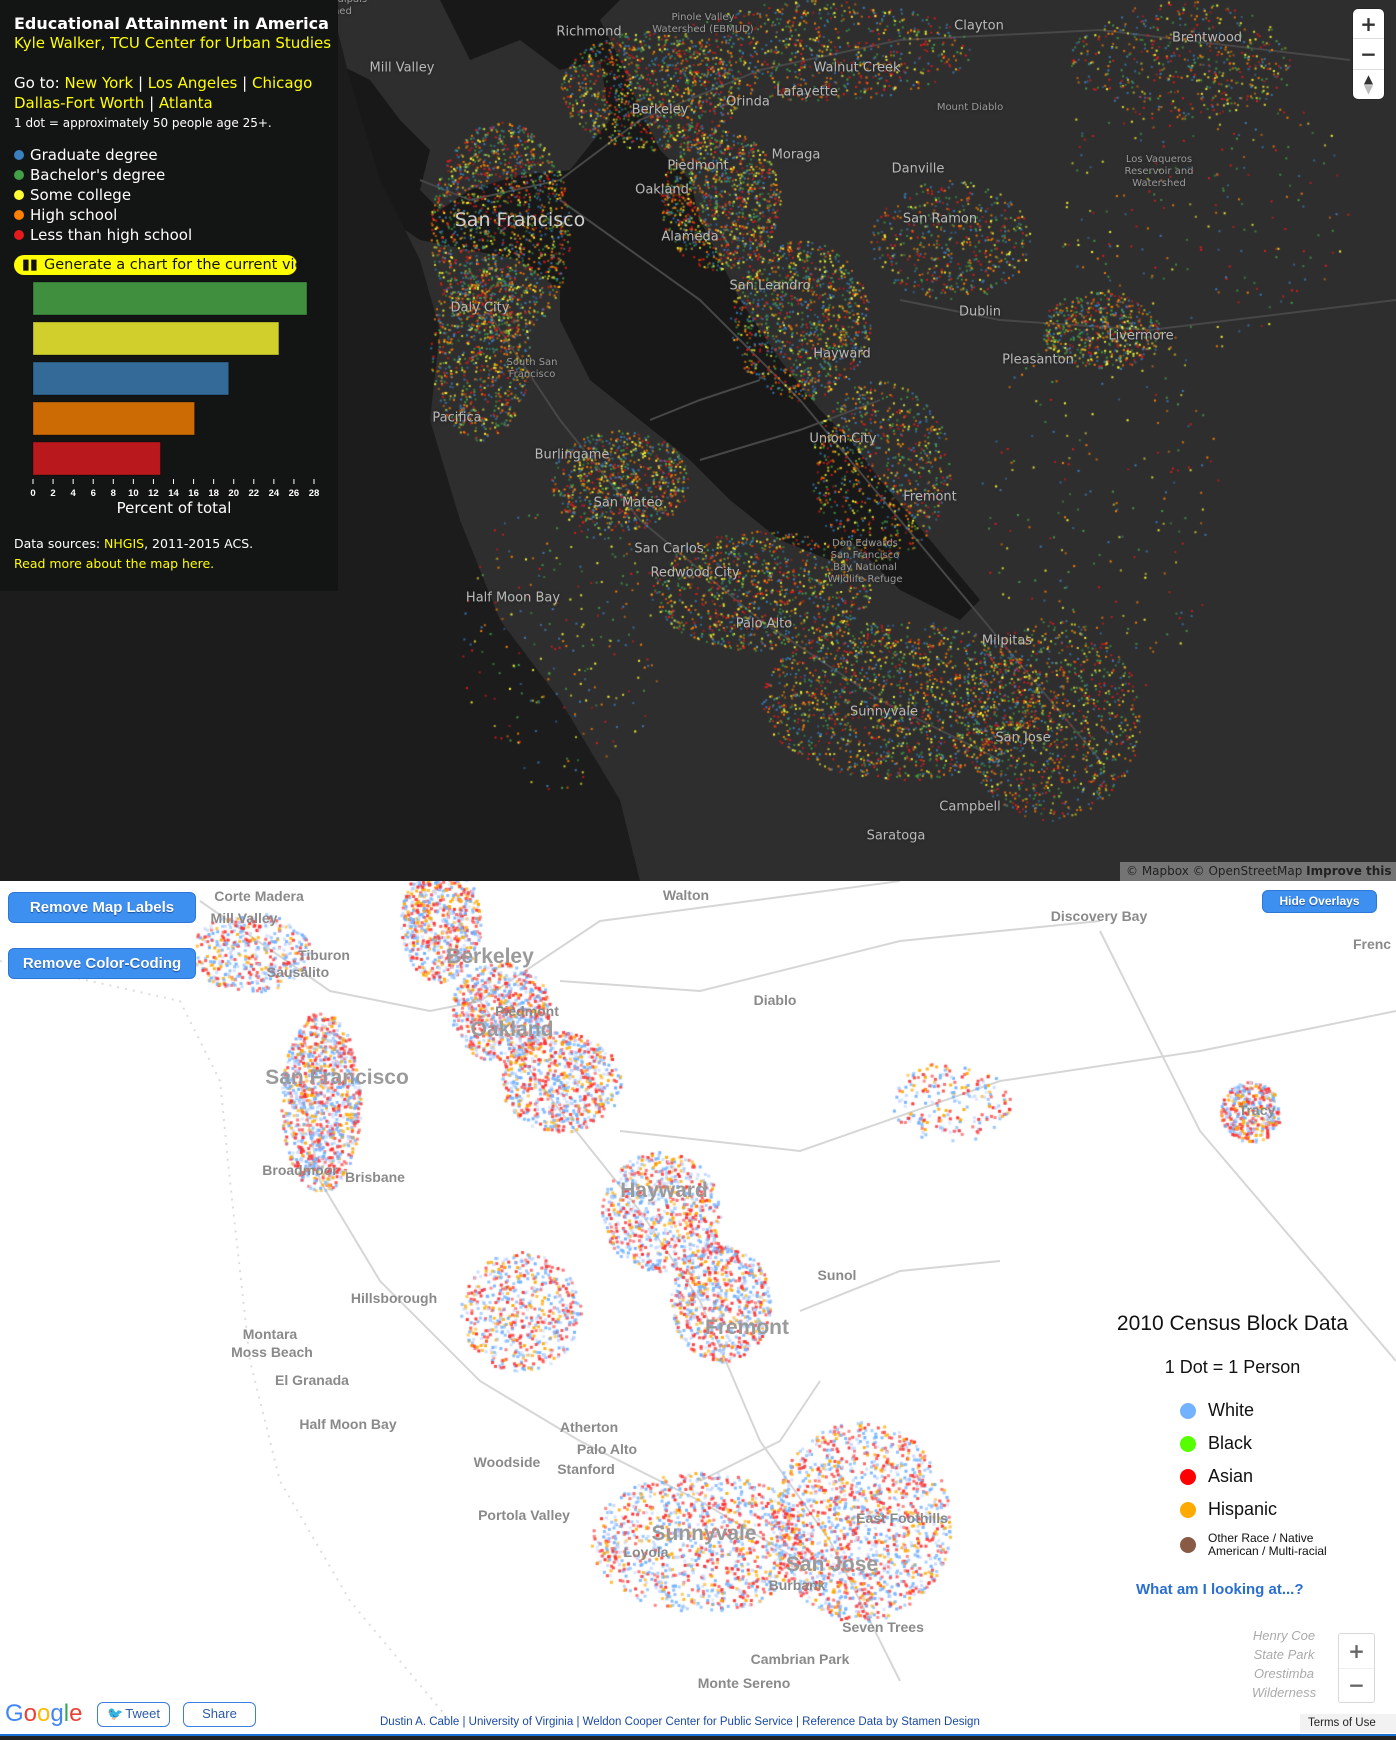 This screenshot has width=1396, height=1740. I want to click on race-legend-item: Asian, so click(1216, 1476).